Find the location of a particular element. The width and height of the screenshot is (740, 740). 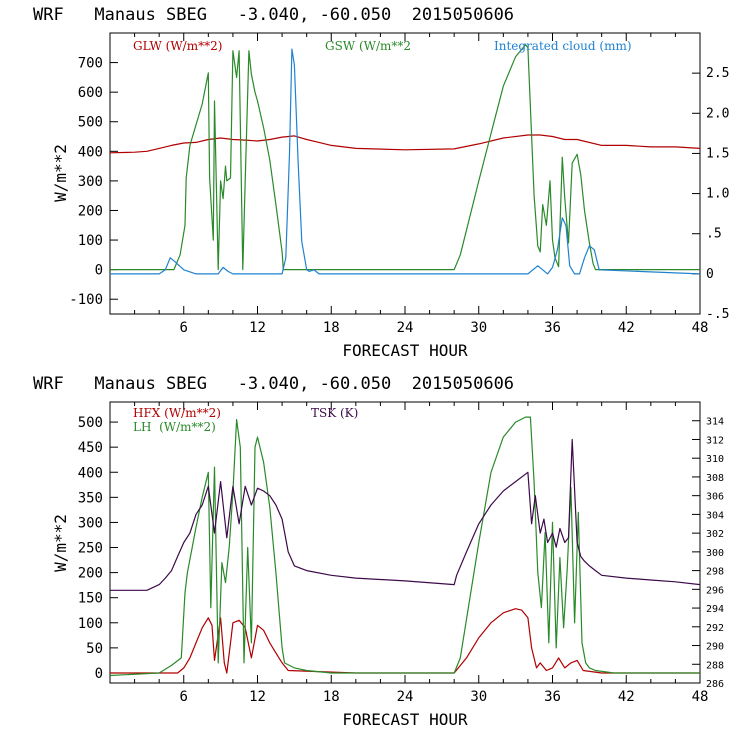

bottom-y2-tick-label: 312 is located at coordinates (715, 440).